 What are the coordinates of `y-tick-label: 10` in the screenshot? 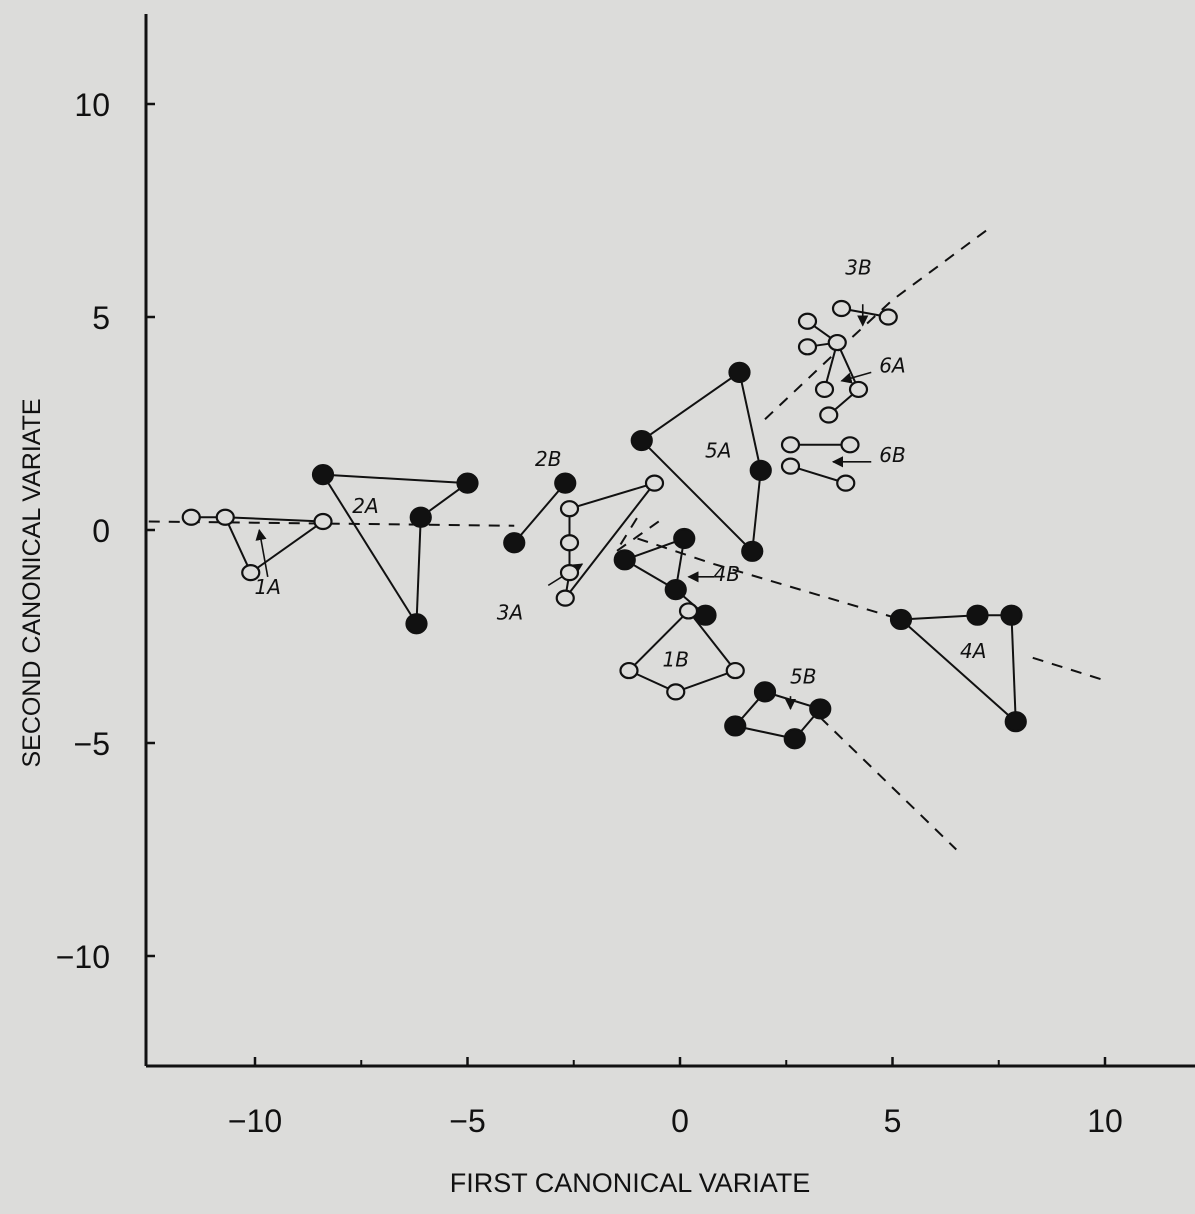 It's located at (92, 105).